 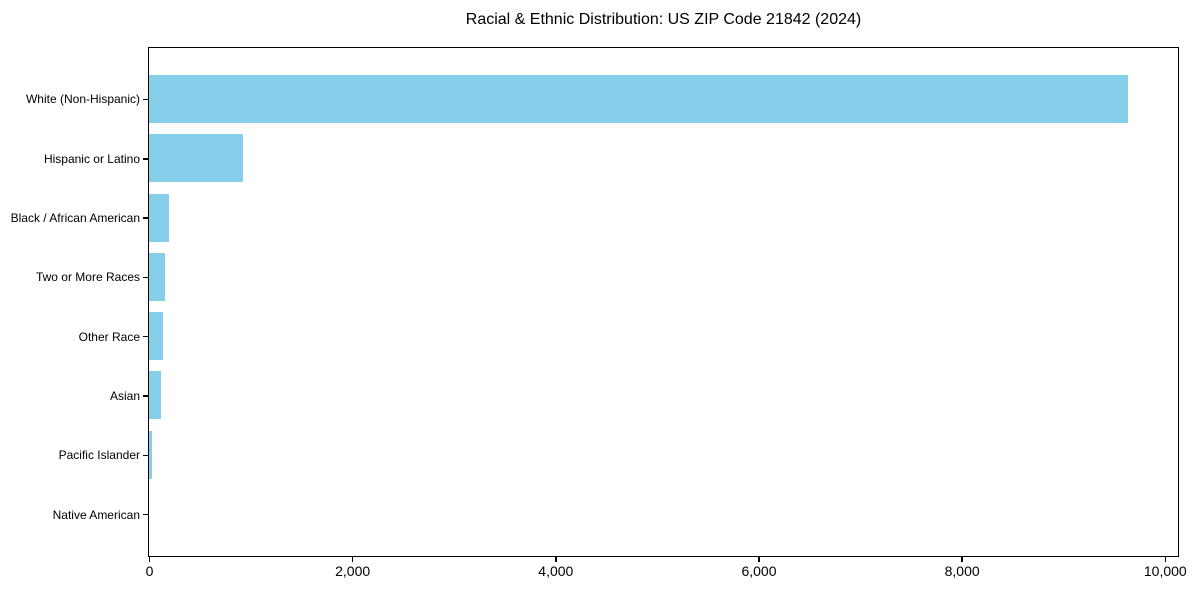 I want to click on x-tick-label: 8,000, so click(x=962, y=571).